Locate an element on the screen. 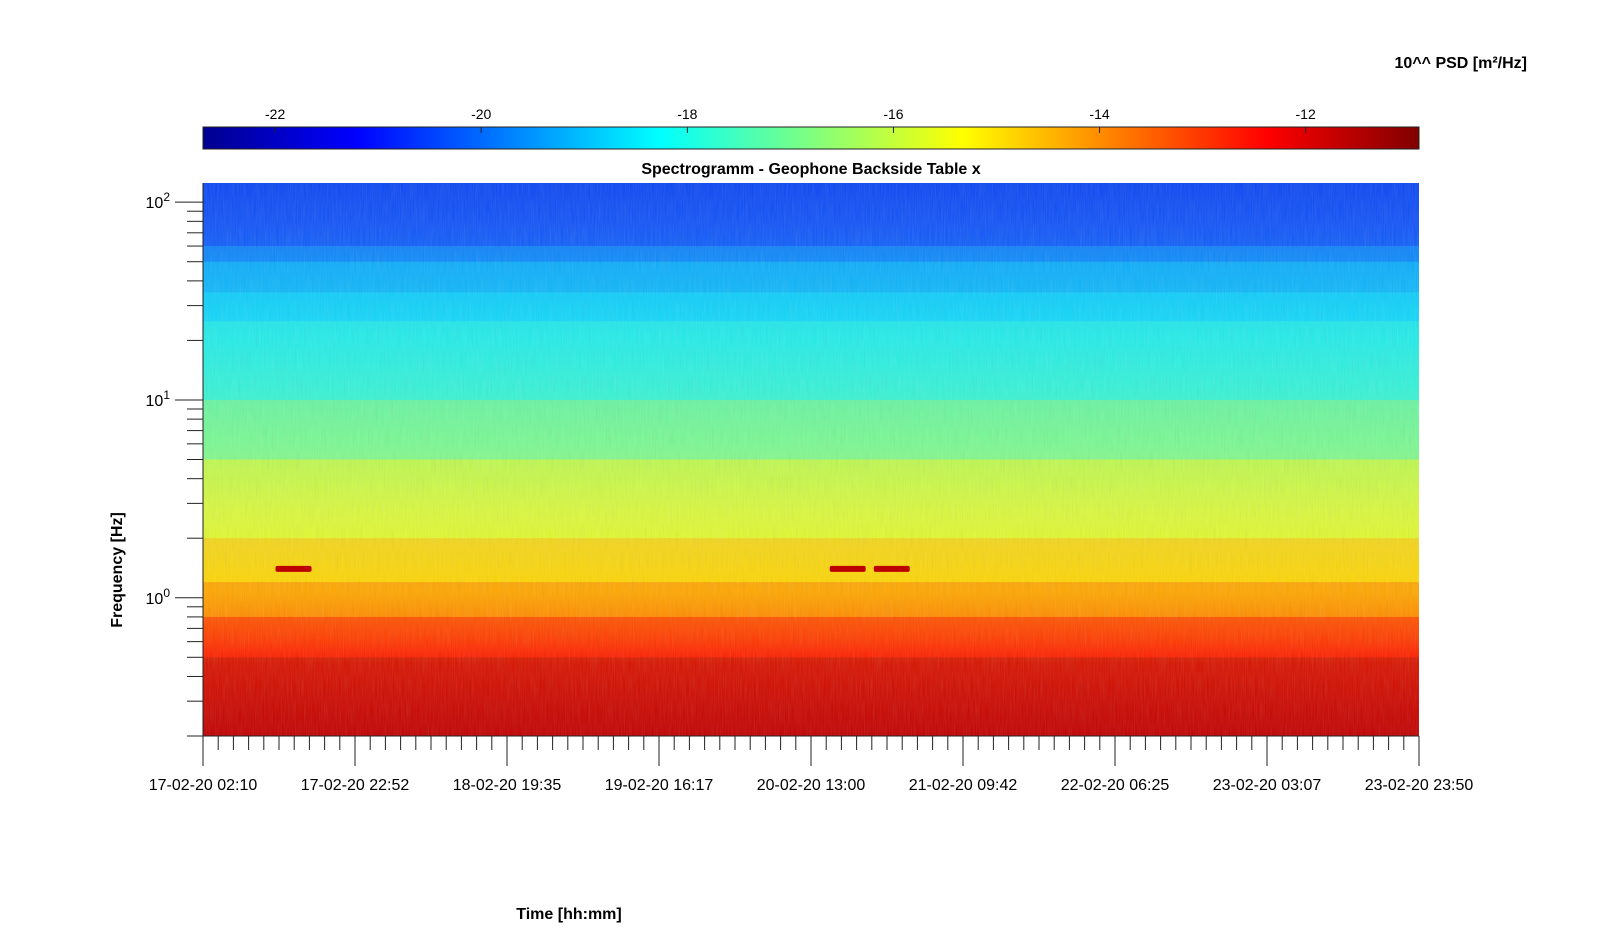  colorbar-tick-label: -12 is located at coordinates (1306, 114).